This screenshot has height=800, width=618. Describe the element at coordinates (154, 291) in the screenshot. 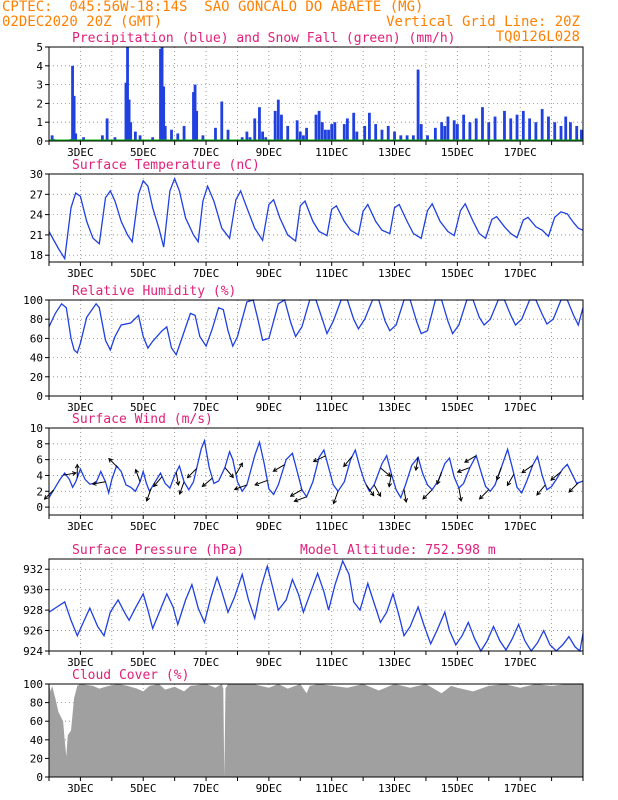

I see `panel-title: Relative Humidity (%)` at that location.